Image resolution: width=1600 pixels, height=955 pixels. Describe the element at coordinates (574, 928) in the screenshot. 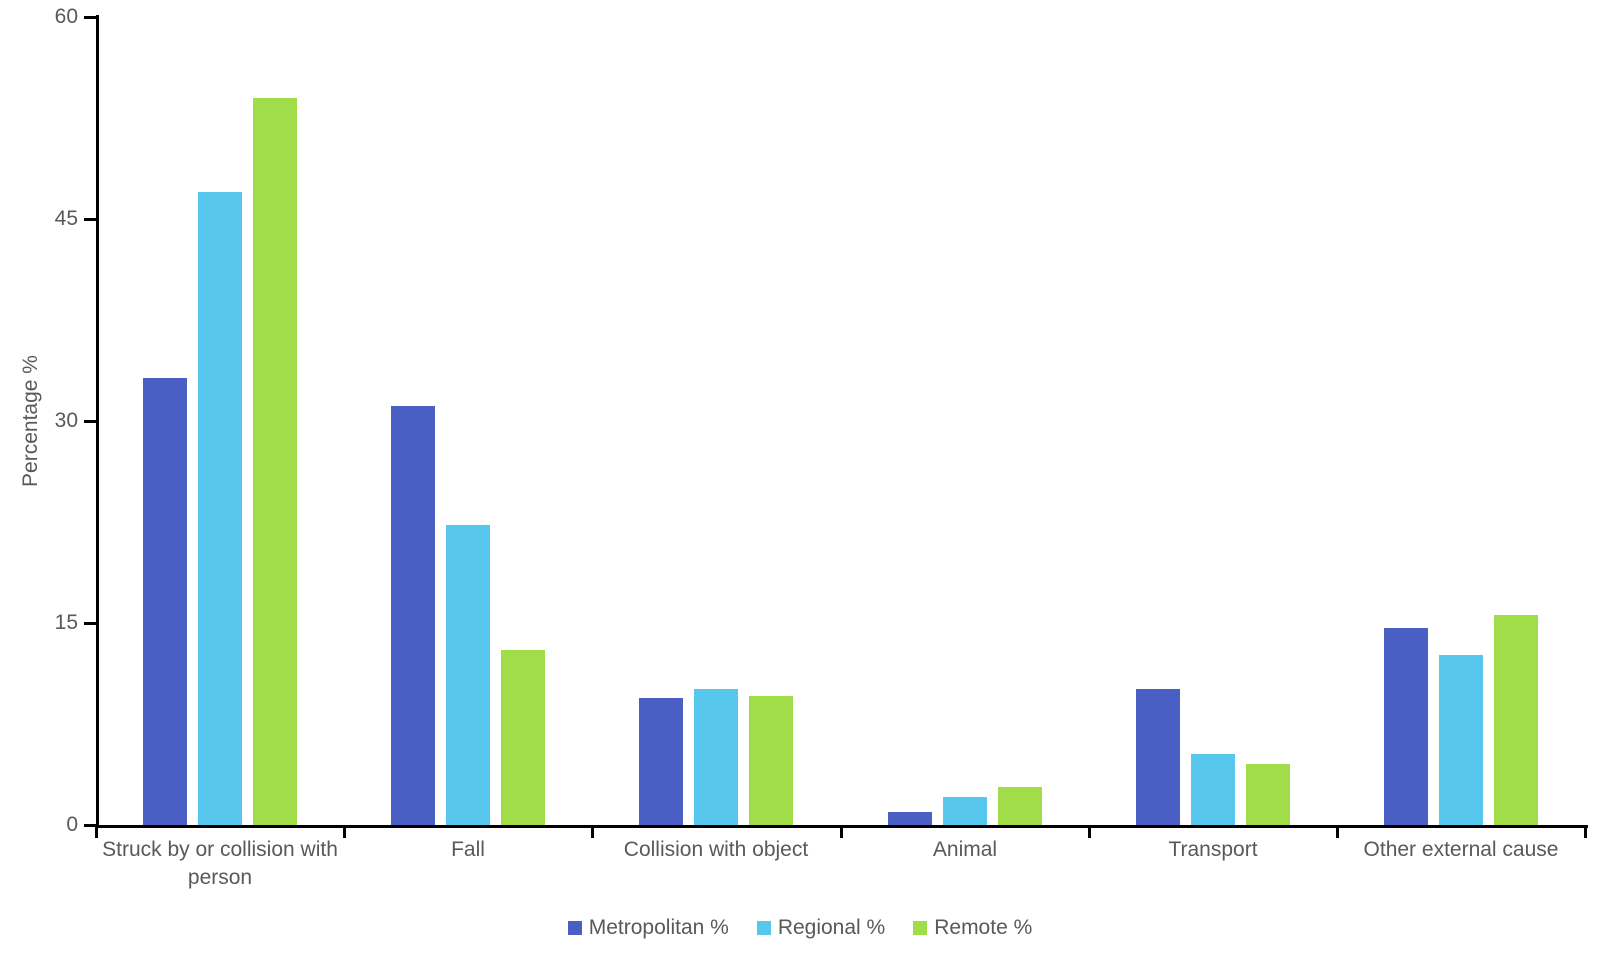

I see `legend-swatch-metropolitan` at that location.